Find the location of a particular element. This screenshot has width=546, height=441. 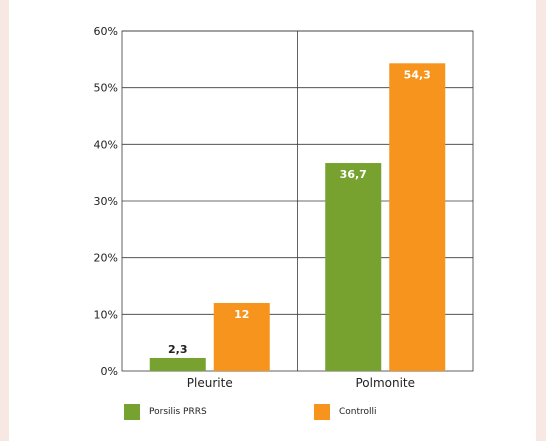

data-label-polmonite-0: 36,7 is located at coordinates (353, 174).